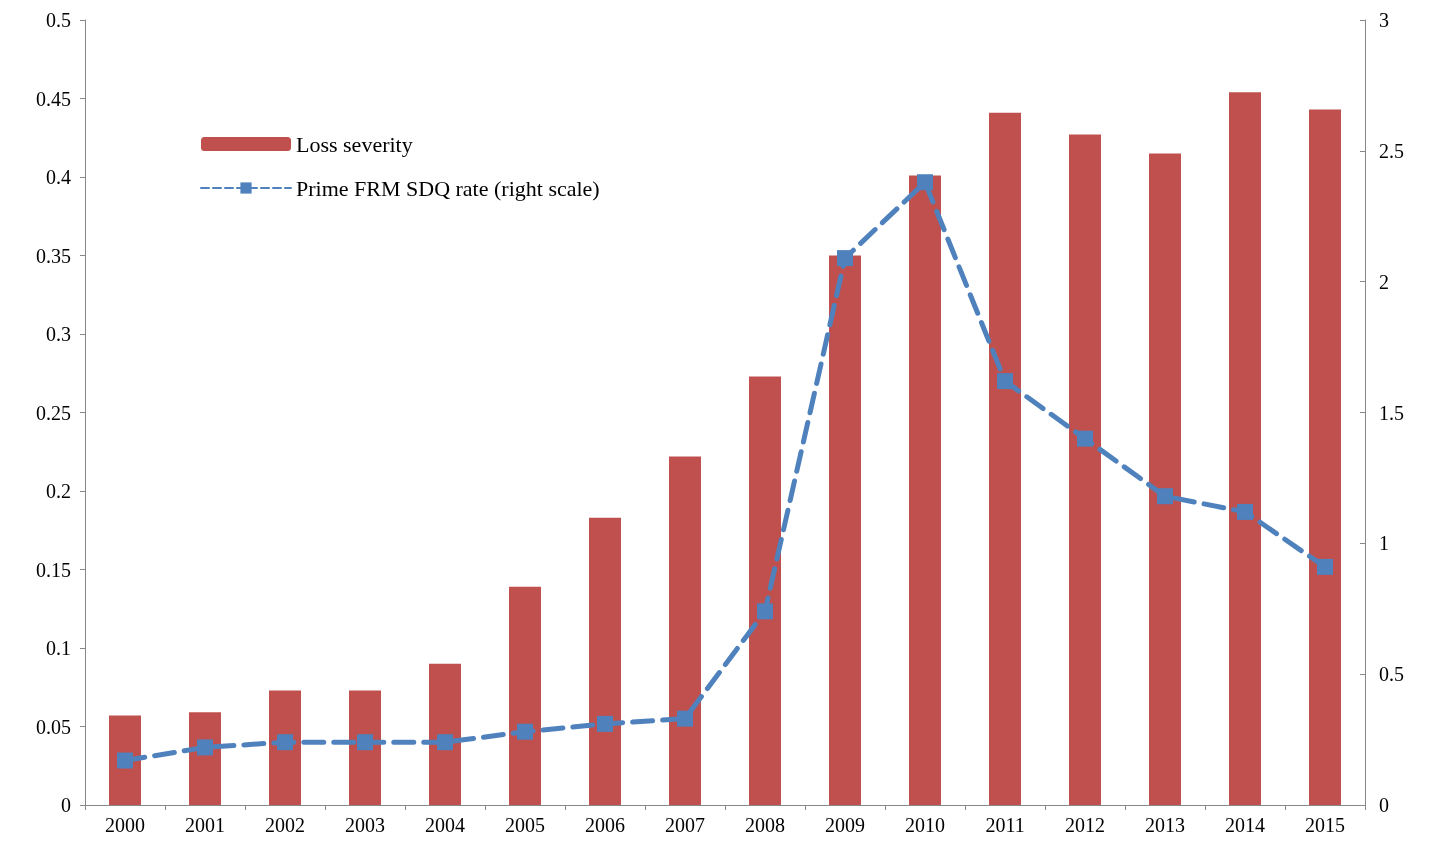  I want to click on legend-label: Prime FRM SDQ rate (right scale), so click(448, 188).